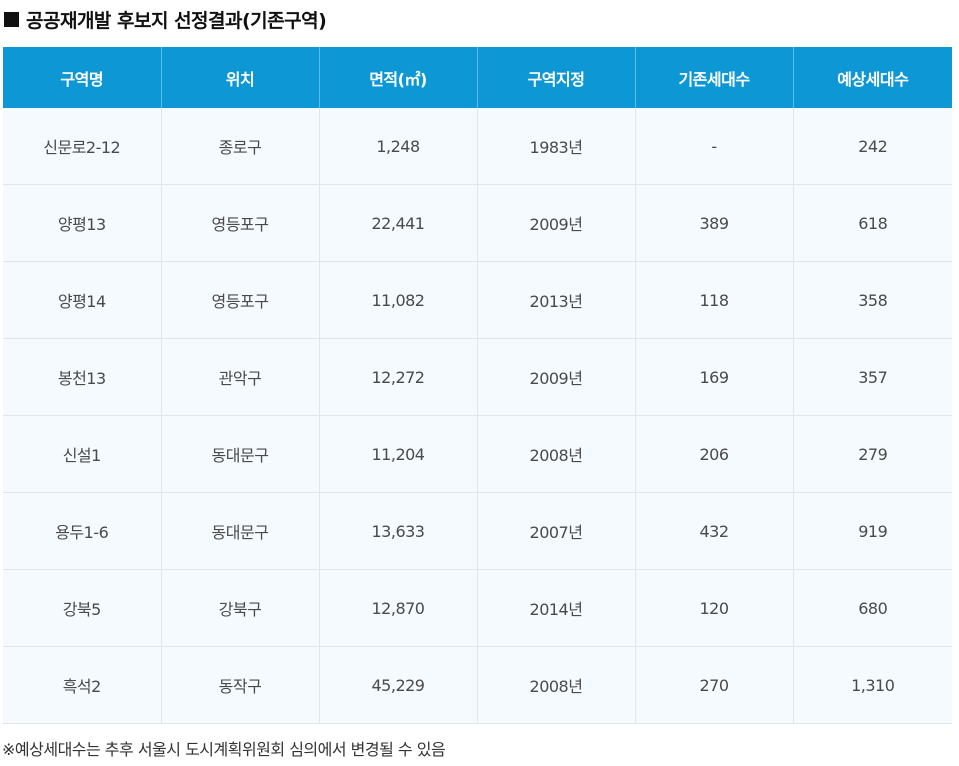  I want to click on cell-existing-households: 432, so click(713, 531).